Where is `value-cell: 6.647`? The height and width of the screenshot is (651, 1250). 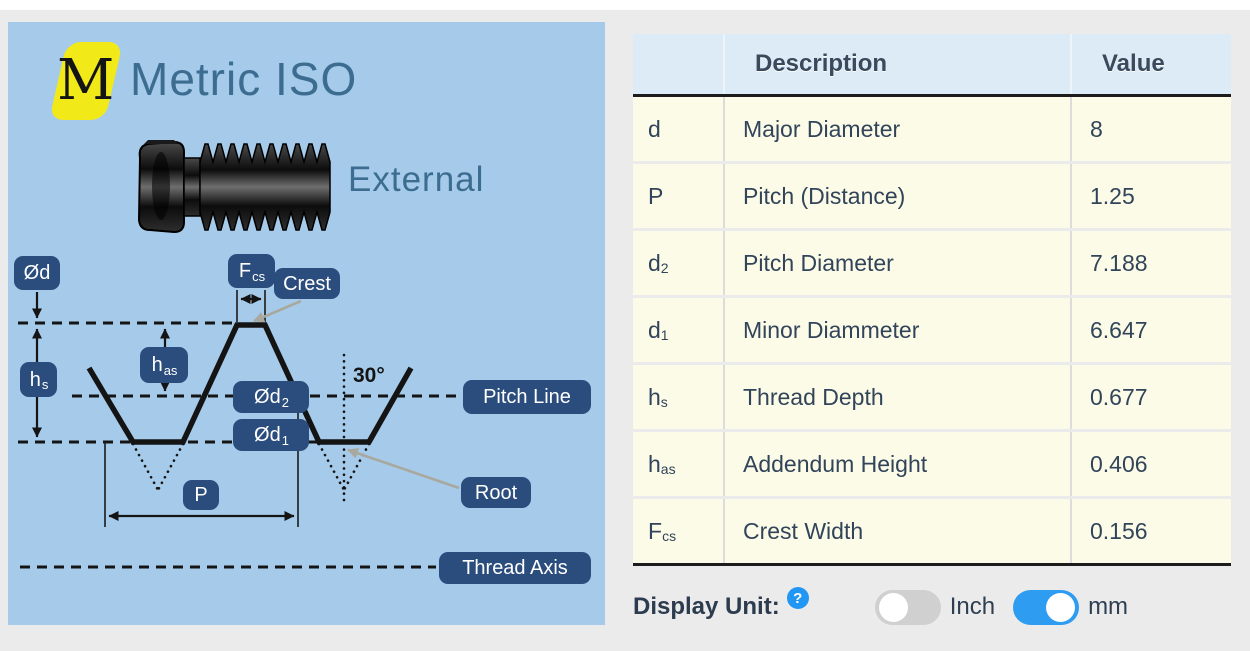 value-cell: 6.647 is located at coordinates (1150, 330).